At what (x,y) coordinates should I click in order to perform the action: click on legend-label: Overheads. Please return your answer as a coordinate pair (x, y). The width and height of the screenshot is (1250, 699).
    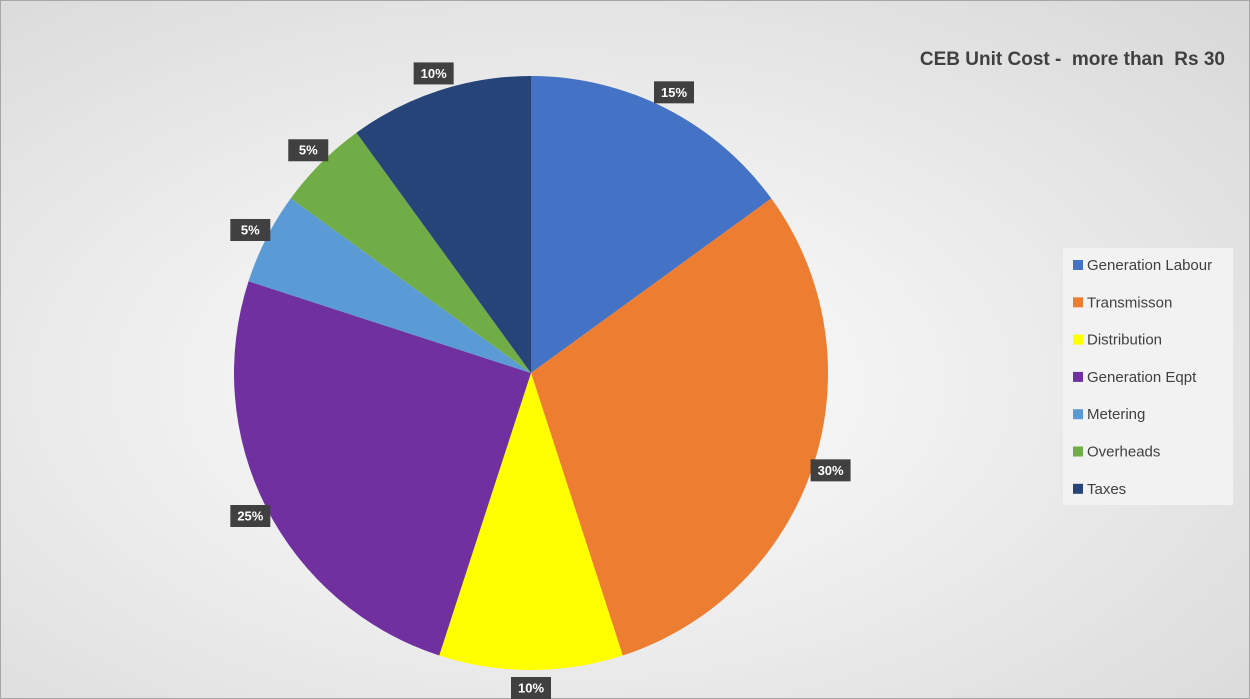
    Looking at the image, I should click on (1123, 451).